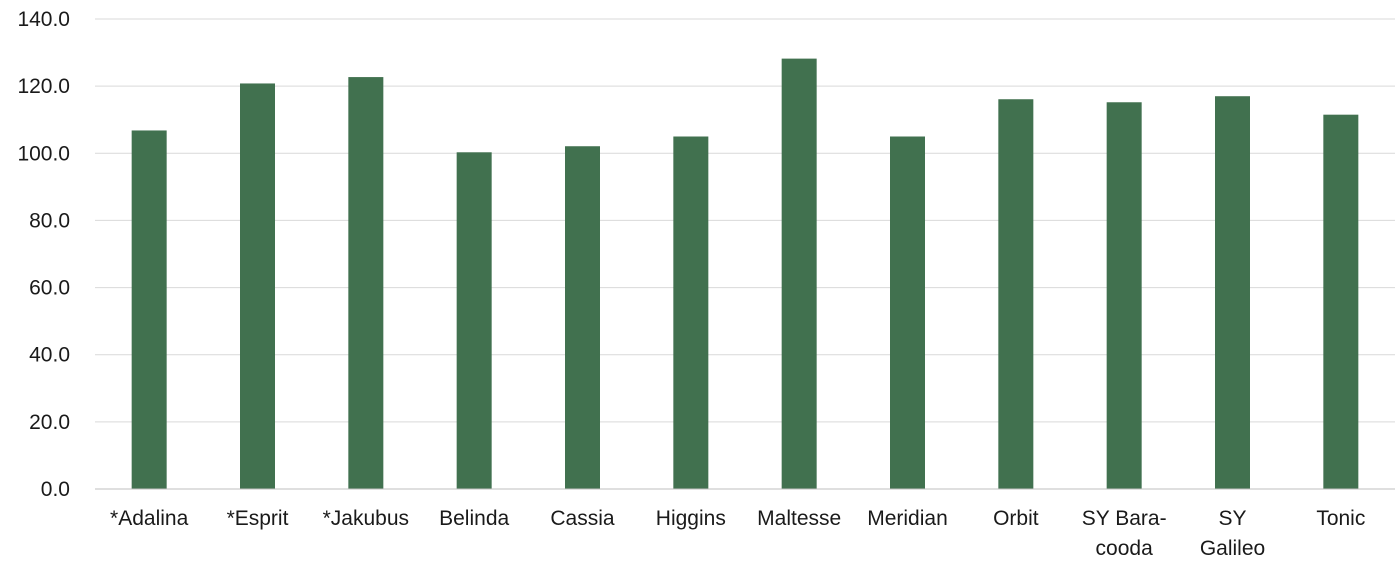 This screenshot has width=1397, height=562. I want to click on y-tick-label: 20.0, so click(49, 422).